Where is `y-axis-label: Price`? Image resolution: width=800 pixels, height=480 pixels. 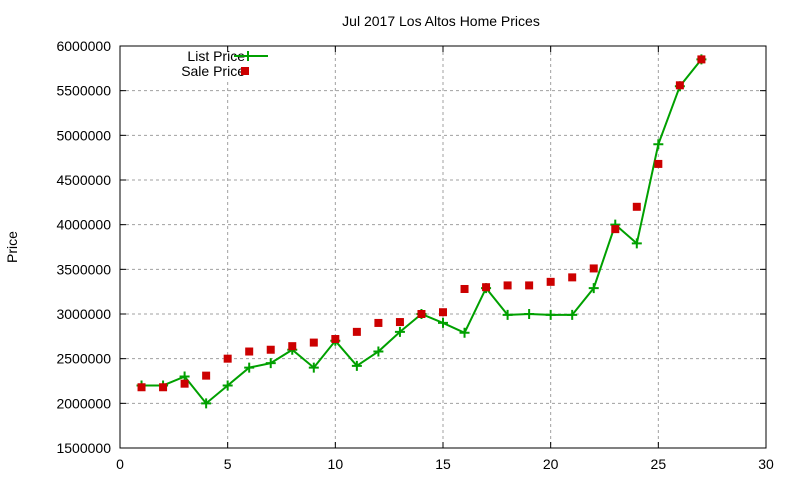
y-axis-label: Price is located at coordinates (12, 247).